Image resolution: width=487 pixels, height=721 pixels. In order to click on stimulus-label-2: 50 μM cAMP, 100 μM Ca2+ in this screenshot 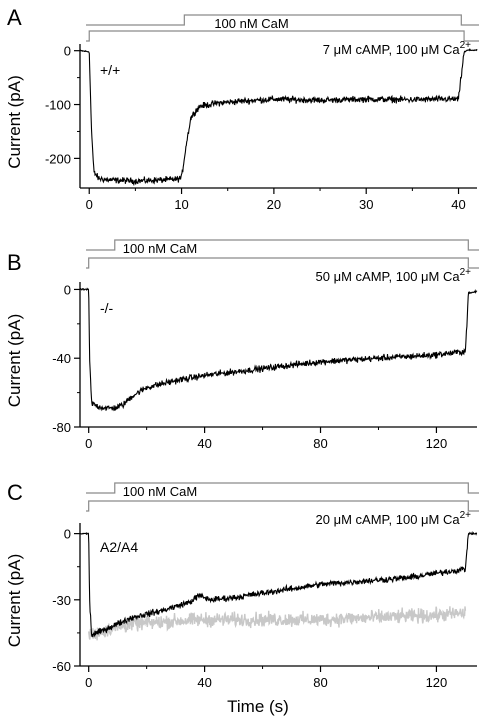, I will do `click(394, 275)`.